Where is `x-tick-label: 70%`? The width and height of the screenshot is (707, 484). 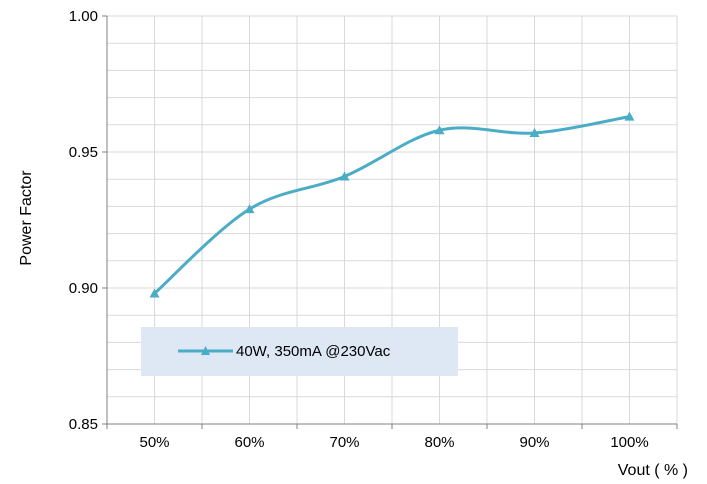 x-tick-label: 70% is located at coordinates (344, 442).